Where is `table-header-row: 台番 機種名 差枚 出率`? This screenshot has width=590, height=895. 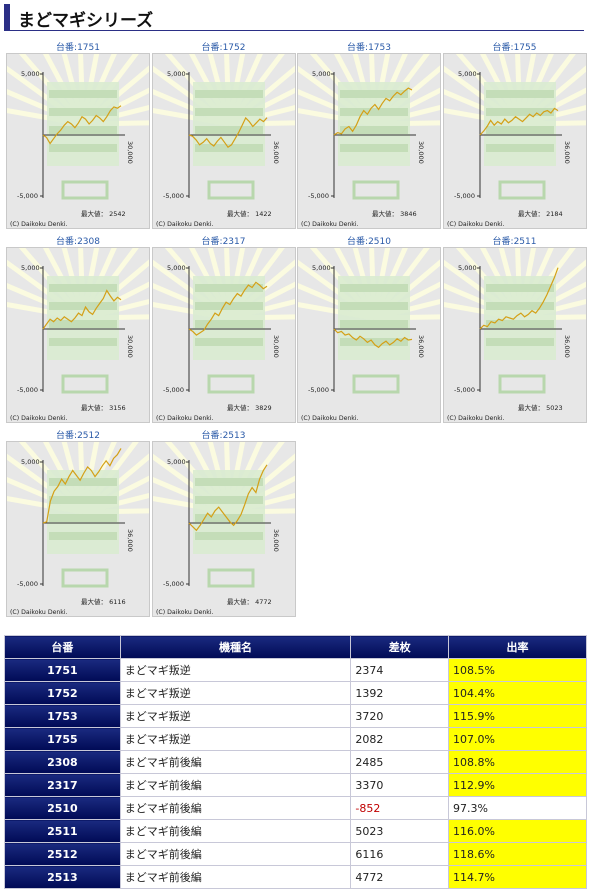
table-header-row: 台番 機種名 差枚 出率 is located at coordinates (295, 647).